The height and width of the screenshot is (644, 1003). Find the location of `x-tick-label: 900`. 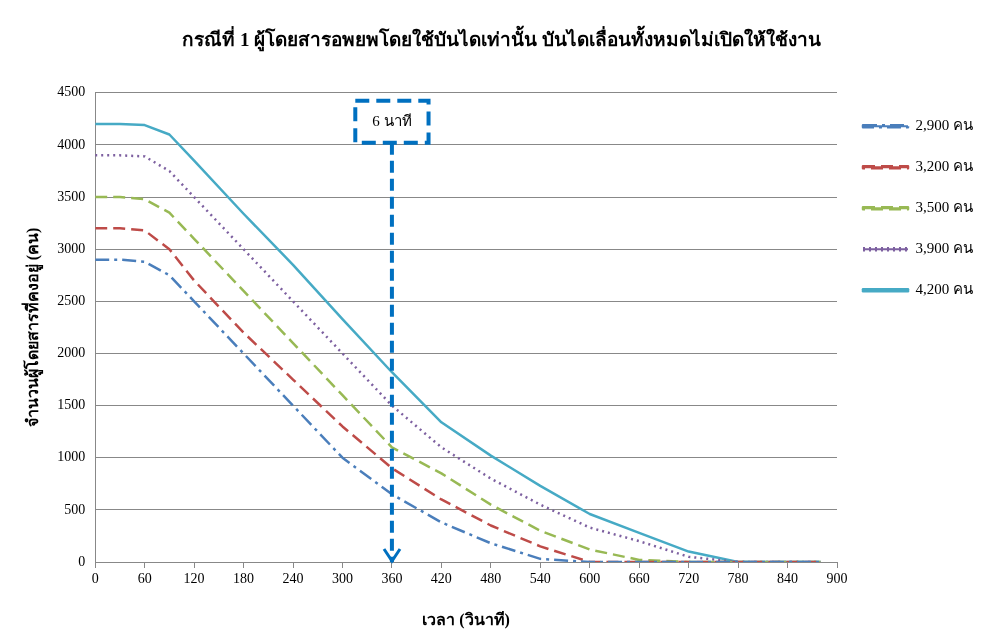

x-tick-label: 900 is located at coordinates (837, 579).